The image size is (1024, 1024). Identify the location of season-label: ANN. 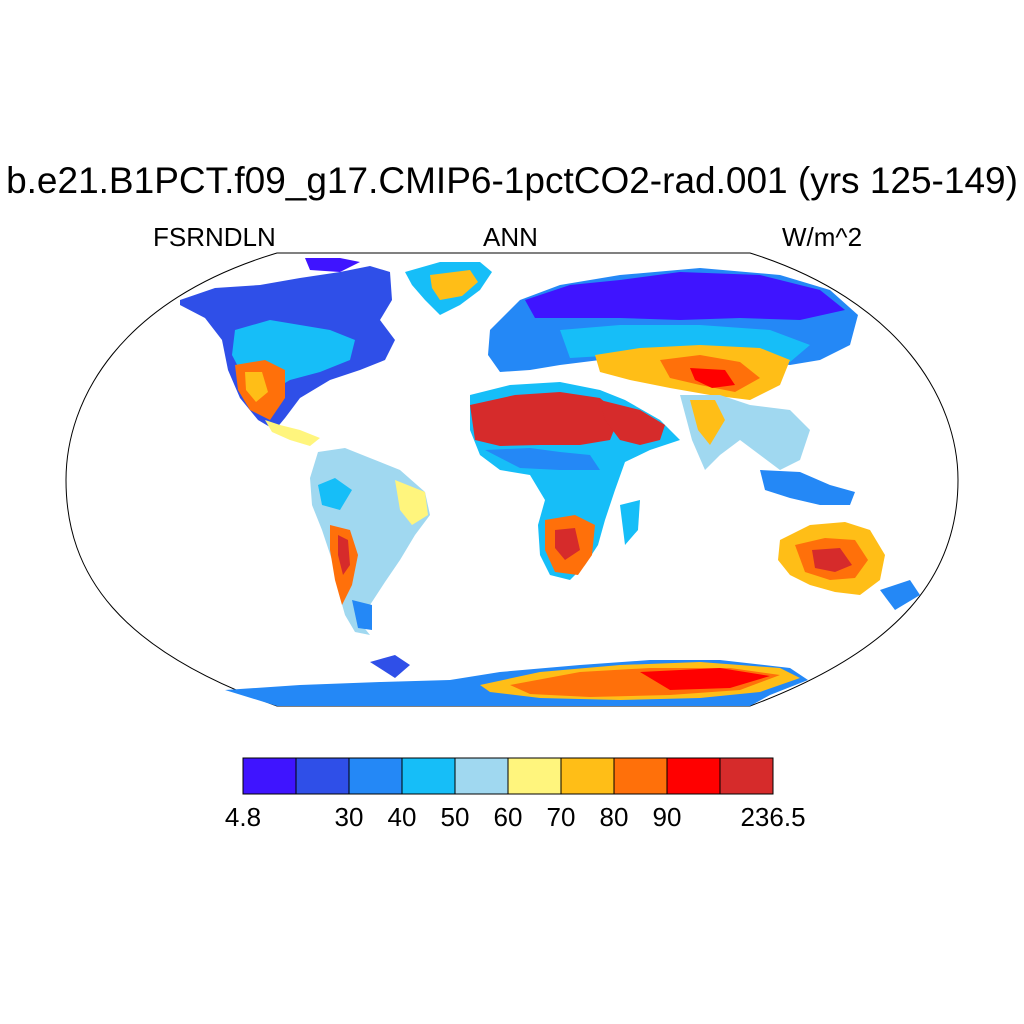
(510, 237).